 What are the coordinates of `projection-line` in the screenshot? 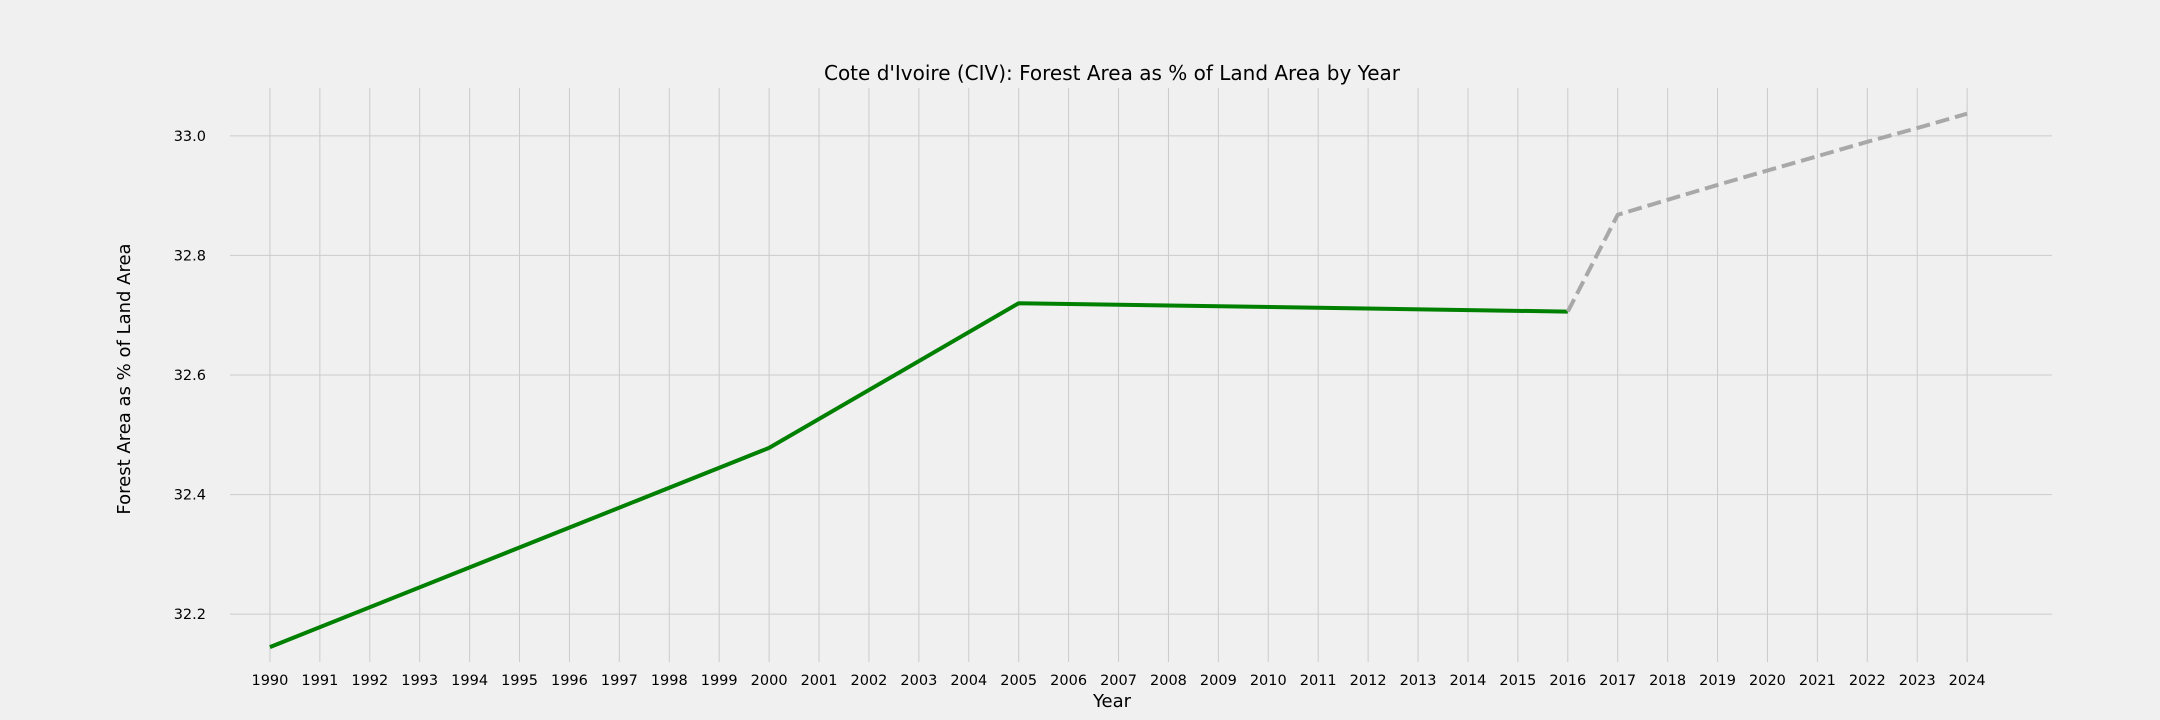 It's located at (1767, 212).